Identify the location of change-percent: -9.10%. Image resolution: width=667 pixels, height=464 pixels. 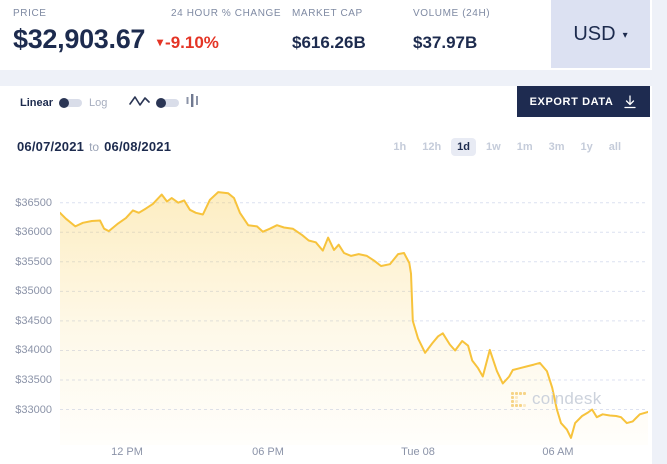
(192, 42).